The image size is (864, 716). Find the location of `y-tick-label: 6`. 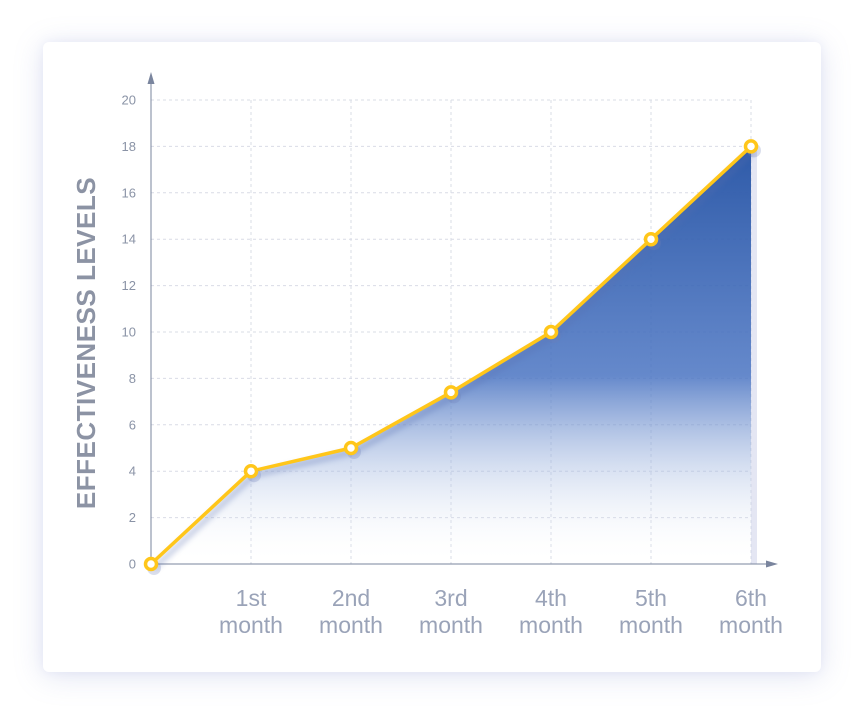

y-tick-label: 6 is located at coordinates (132, 424).